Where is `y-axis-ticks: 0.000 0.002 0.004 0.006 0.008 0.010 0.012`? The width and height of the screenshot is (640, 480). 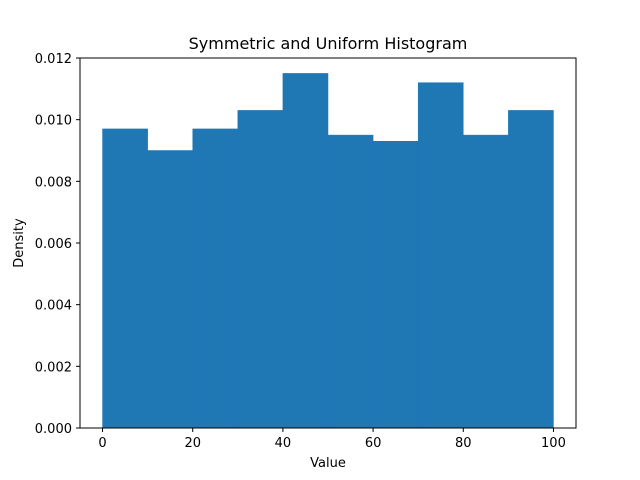 y-axis-ticks: 0.000 0.002 0.004 0.006 0.008 0.010 0.012 is located at coordinates (57, 244).